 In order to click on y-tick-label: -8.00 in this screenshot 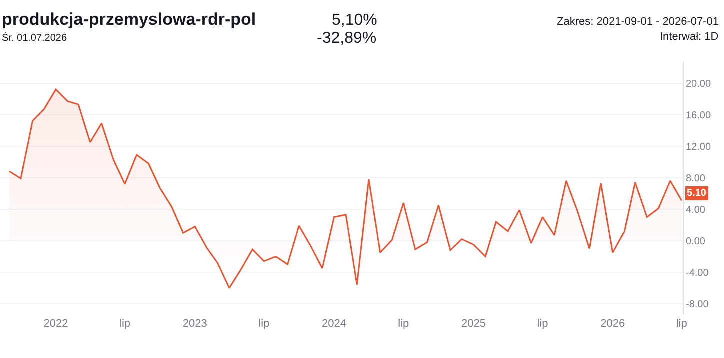, I will do `click(698, 304)`.